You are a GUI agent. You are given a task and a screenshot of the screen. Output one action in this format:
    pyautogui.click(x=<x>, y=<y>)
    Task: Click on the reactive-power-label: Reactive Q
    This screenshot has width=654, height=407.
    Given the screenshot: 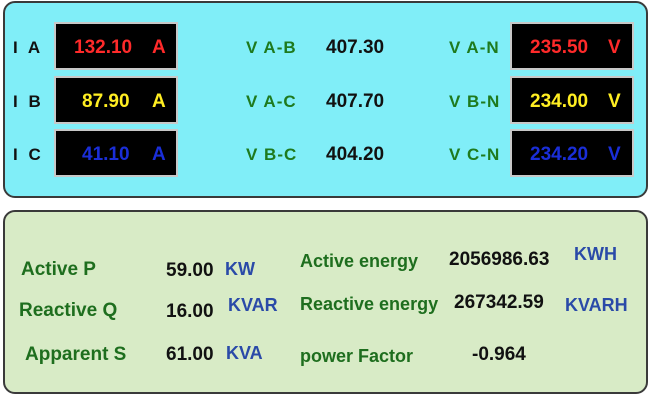 What is the action you would take?
    pyautogui.click(x=68, y=310)
    